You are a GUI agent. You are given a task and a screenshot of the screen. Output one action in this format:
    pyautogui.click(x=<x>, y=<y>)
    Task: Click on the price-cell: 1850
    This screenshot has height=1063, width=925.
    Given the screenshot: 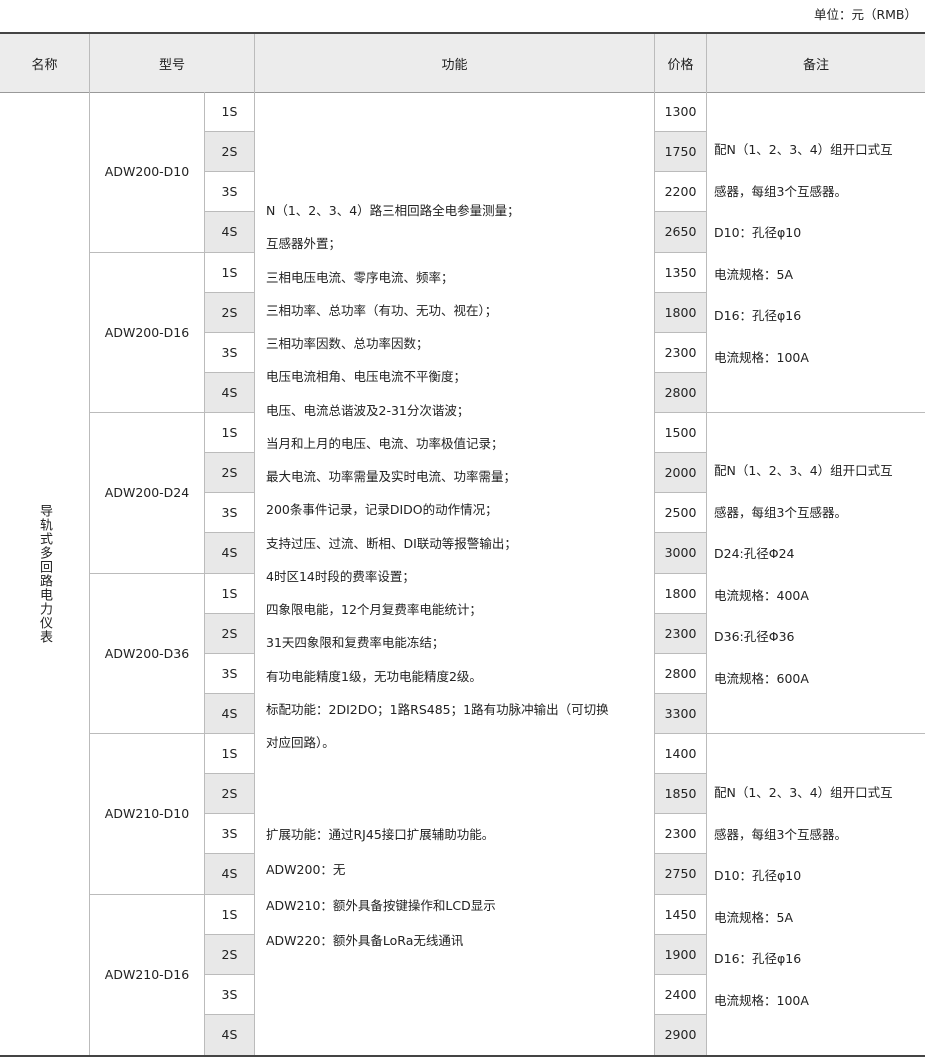 What is the action you would take?
    pyautogui.click(x=681, y=794)
    